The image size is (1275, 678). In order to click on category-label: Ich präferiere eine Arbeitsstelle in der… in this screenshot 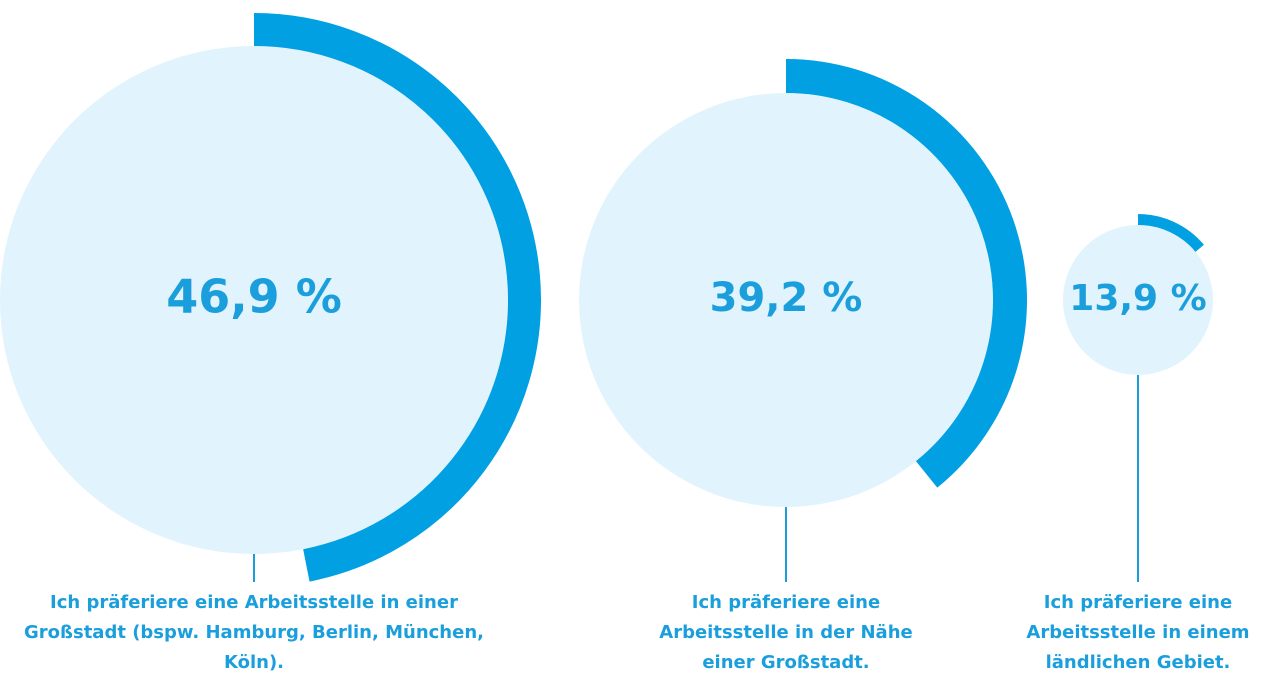, I will do `click(786, 632)`.